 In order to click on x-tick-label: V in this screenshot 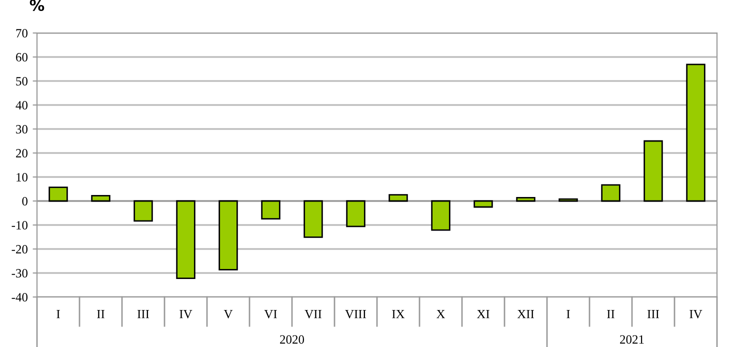, I will do `click(228, 314)`.